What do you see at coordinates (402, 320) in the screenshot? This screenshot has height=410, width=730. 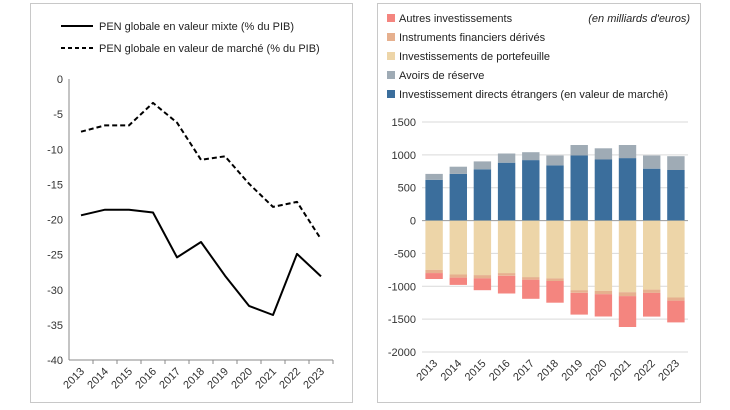 I see `y-tick-label: -1500` at bounding box center [402, 320].